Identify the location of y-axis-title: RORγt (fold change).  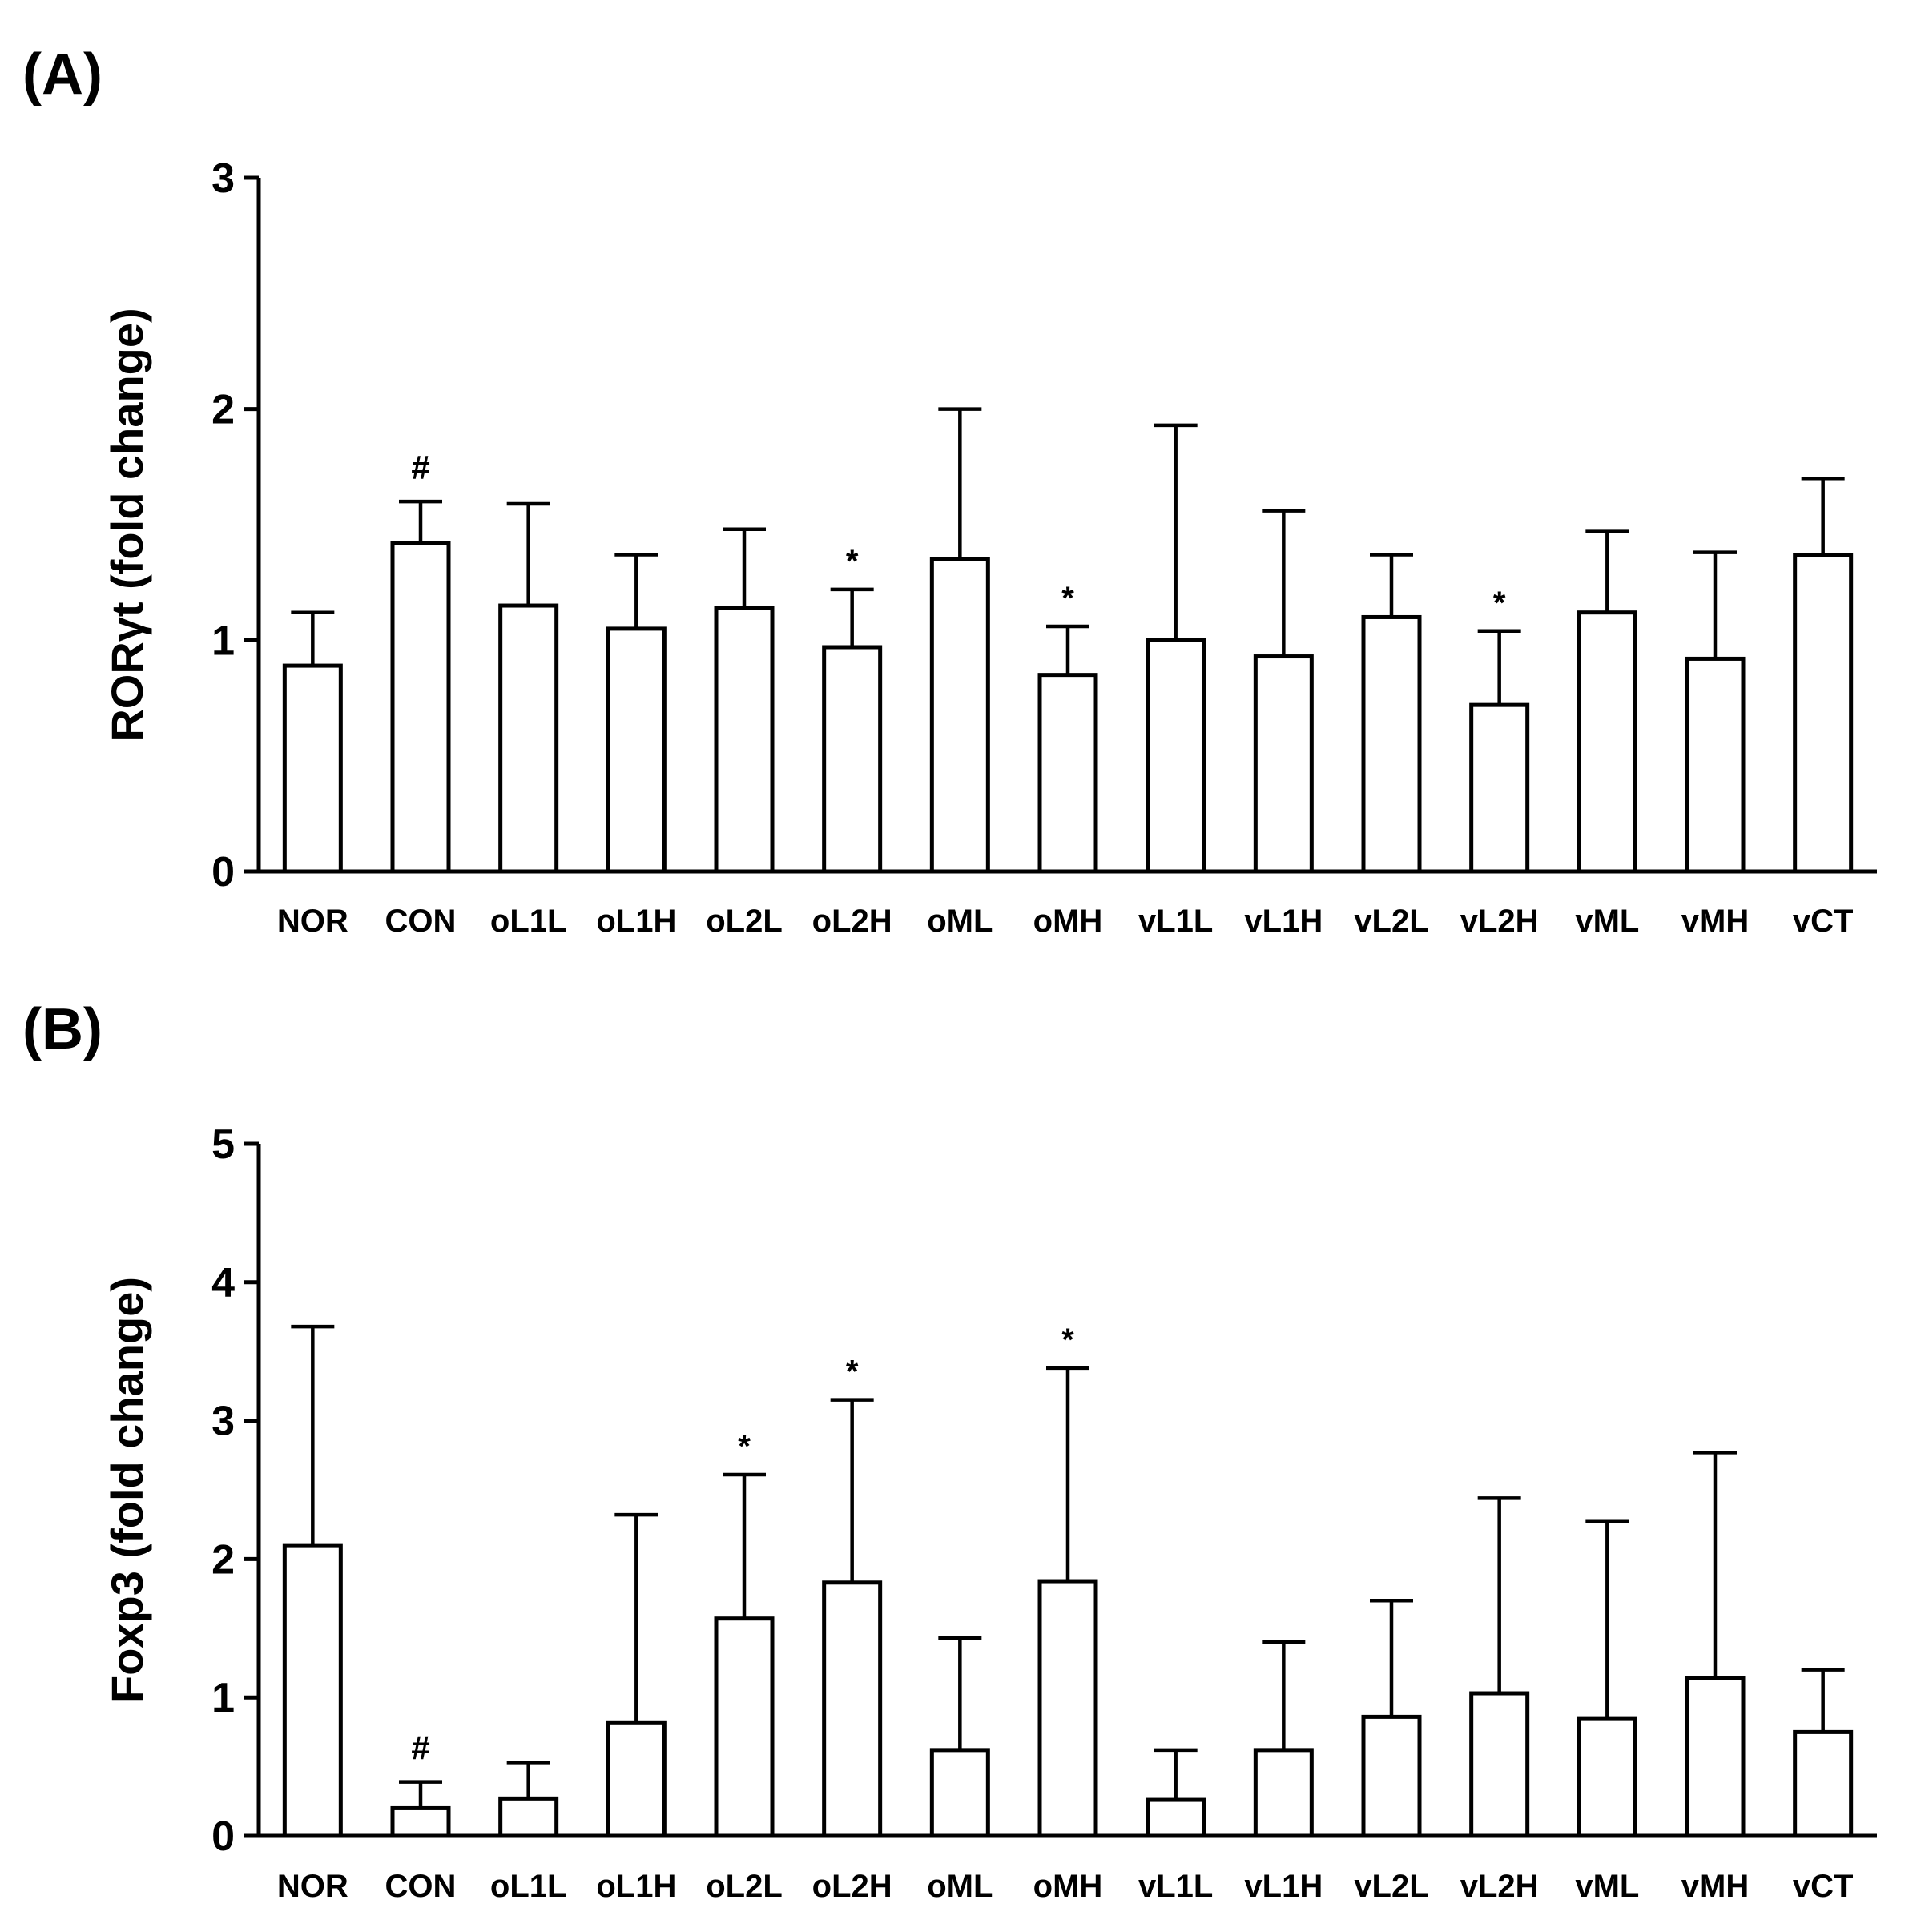
(127, 524).